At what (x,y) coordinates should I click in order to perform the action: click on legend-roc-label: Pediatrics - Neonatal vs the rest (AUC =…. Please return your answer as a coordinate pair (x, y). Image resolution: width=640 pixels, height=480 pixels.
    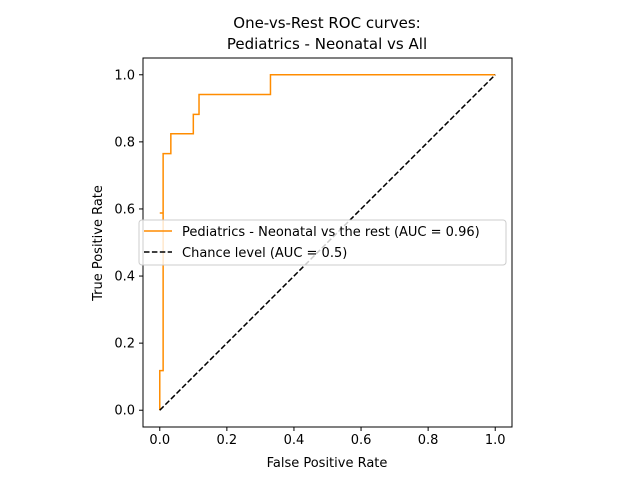
    Looking at the image, I should click on (331, 232).